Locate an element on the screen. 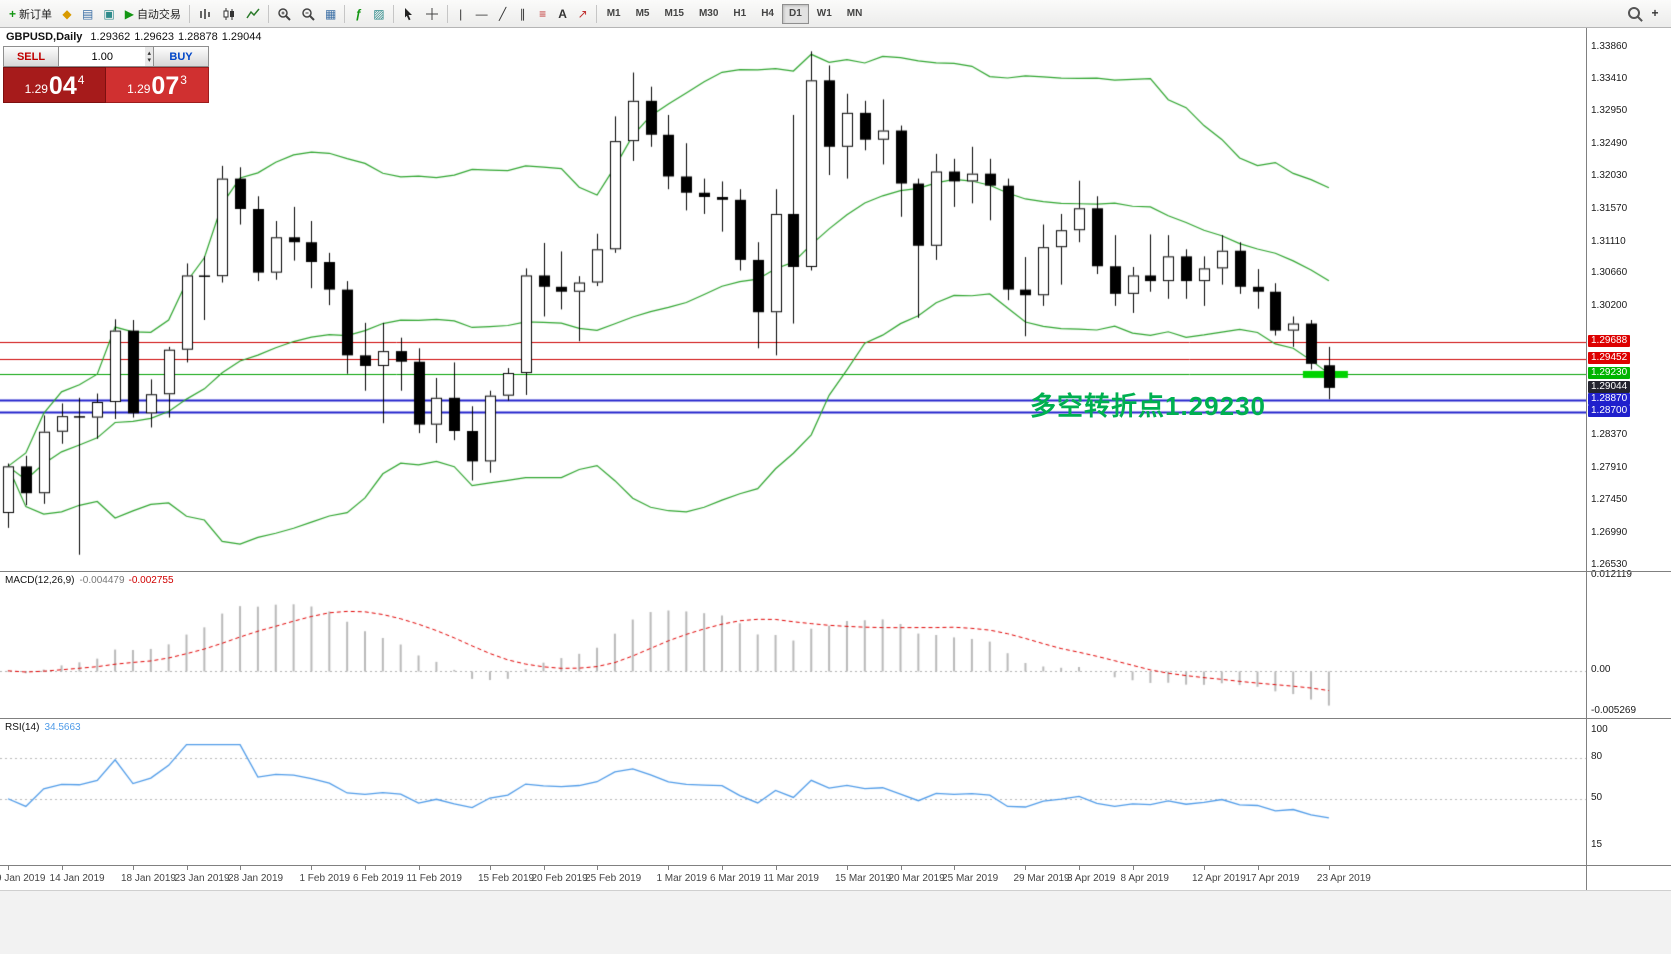  price-label: 1.26990 is located at coordinates (1609, 532).